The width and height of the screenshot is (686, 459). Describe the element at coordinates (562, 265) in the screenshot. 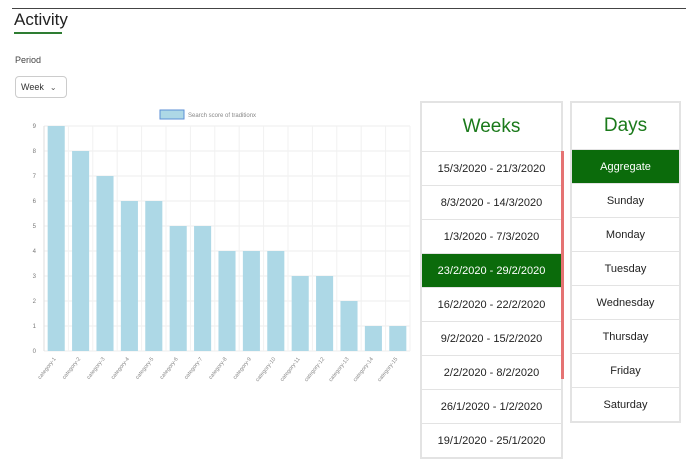

I see `weeks-scrollbar` at that location.